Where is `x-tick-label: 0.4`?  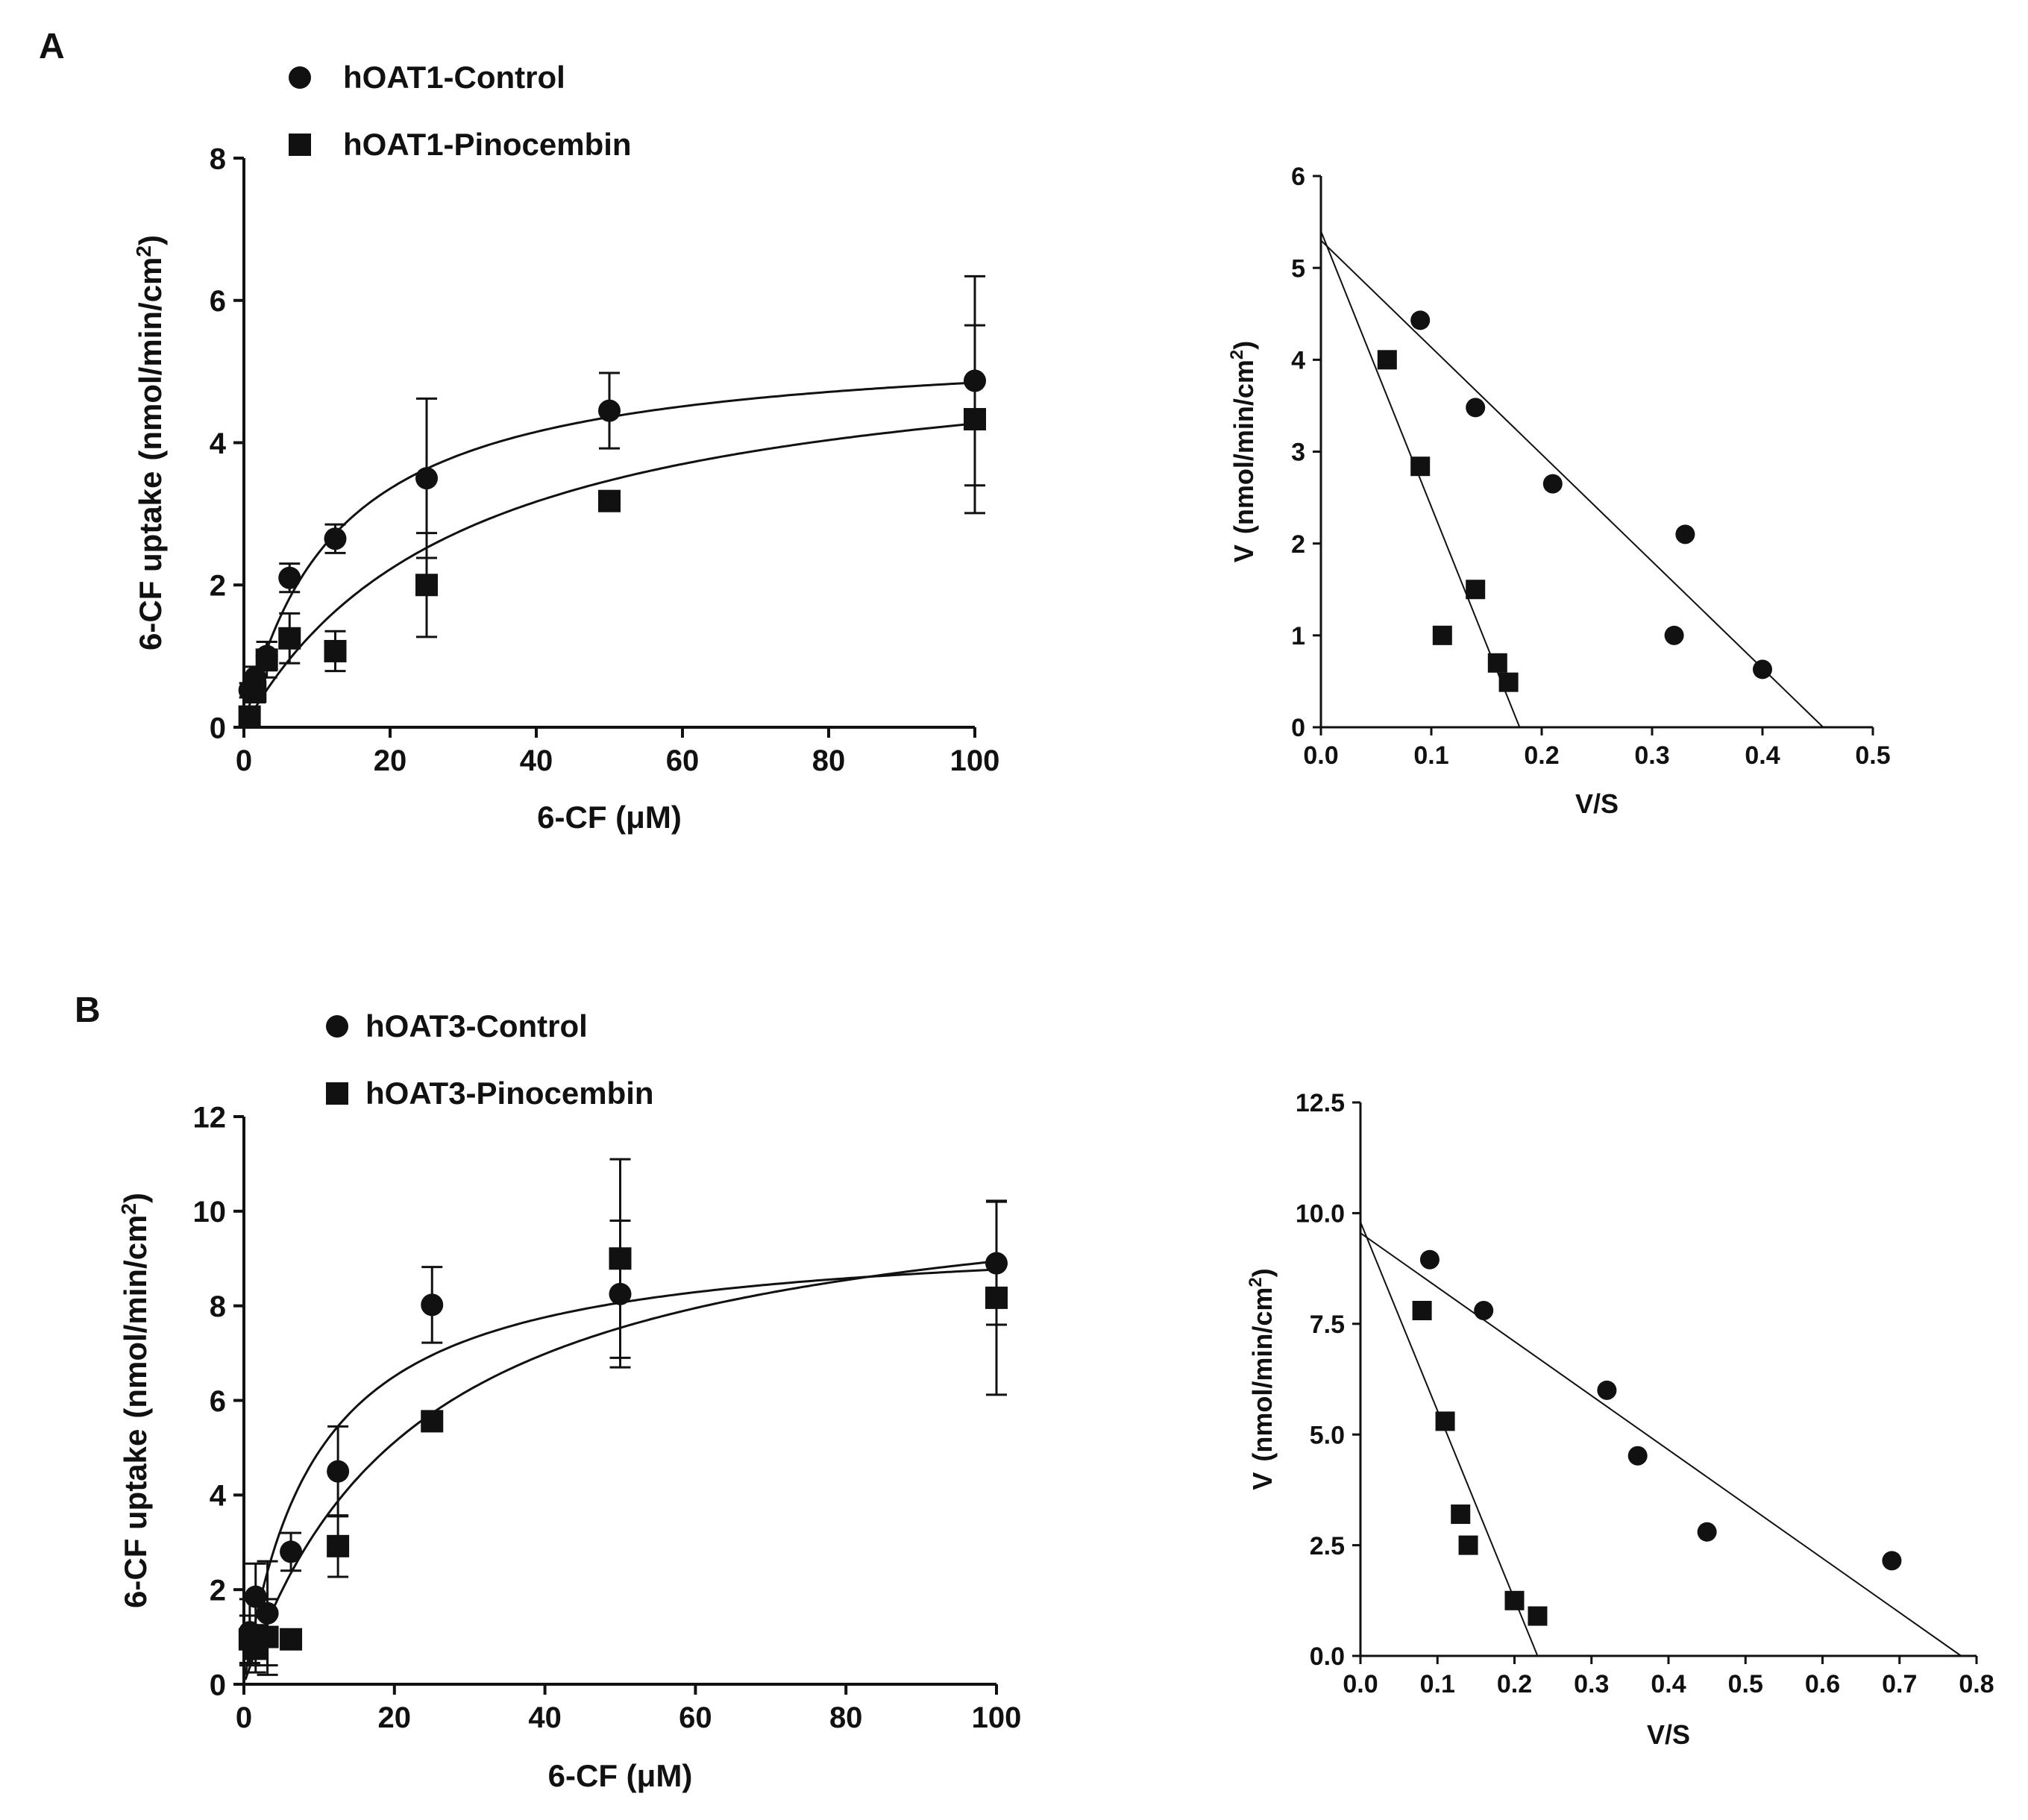
x-tick-label: 0.4 is located at coordinates (1669, 1684).